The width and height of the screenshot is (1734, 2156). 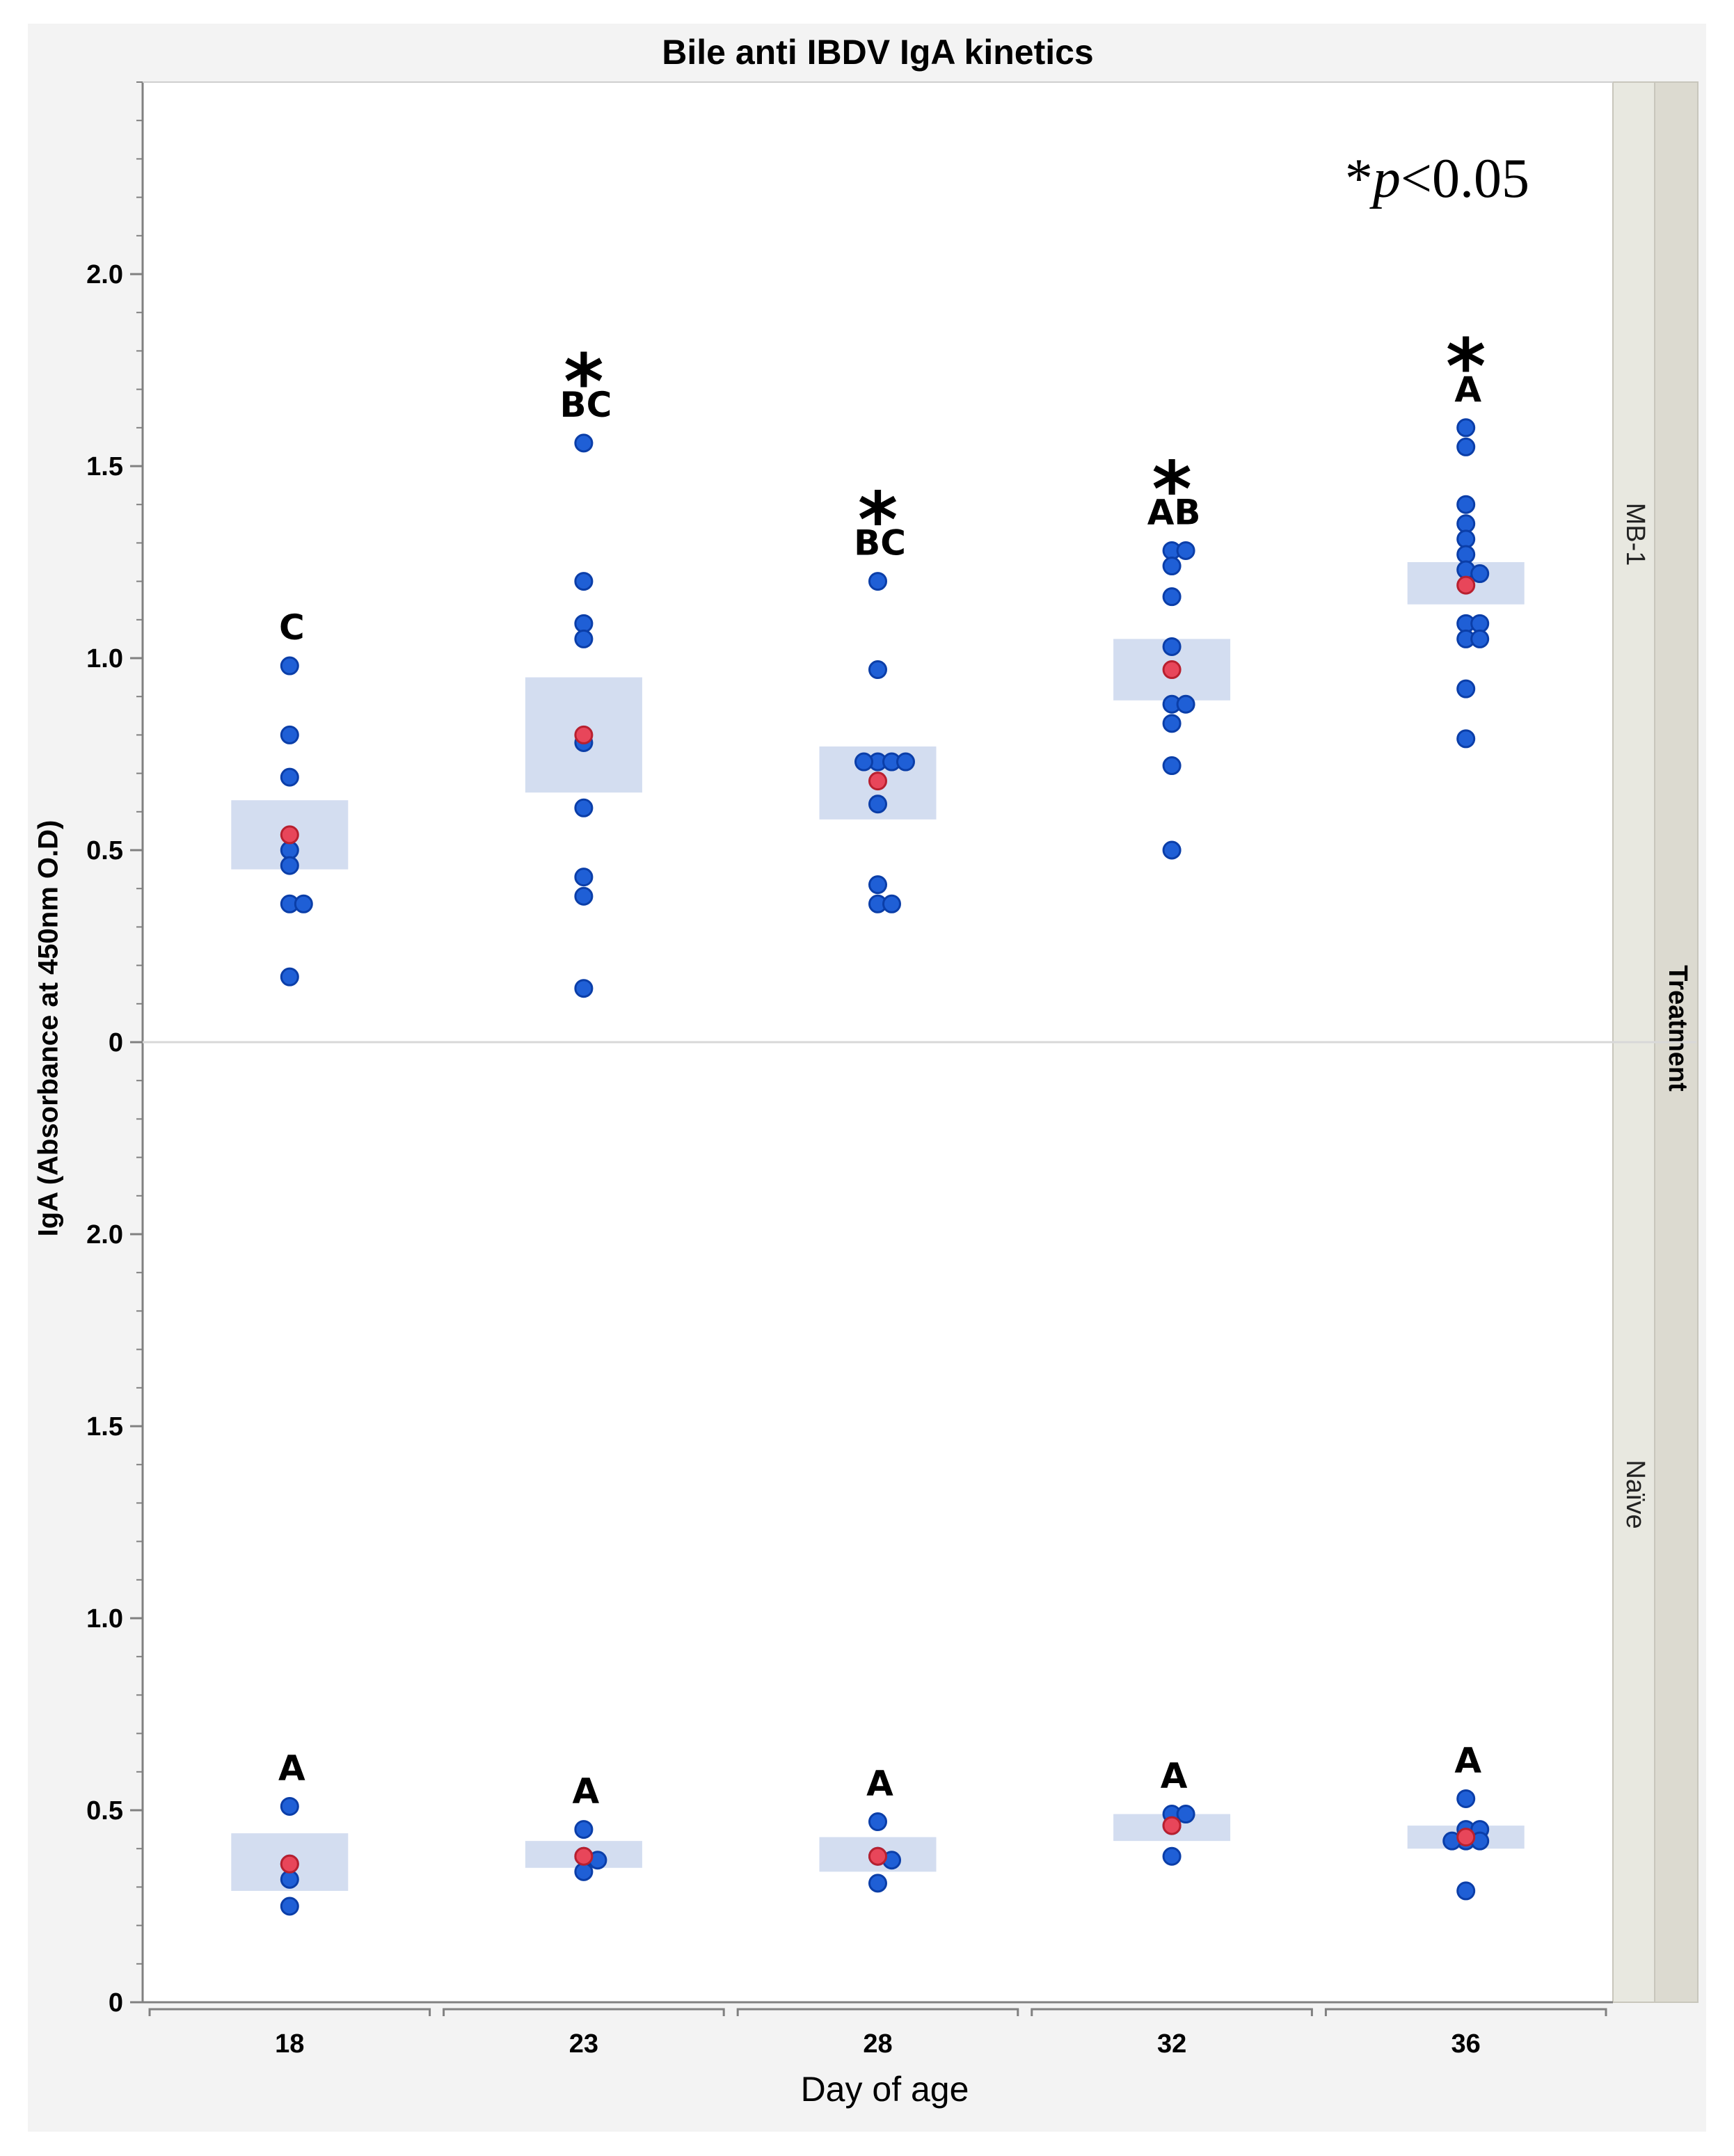 What do you see at coordinates (1677, 1028) in the screenshot?
I see `group-axis-label: Treatment` at bounding box center [1677, 1028].